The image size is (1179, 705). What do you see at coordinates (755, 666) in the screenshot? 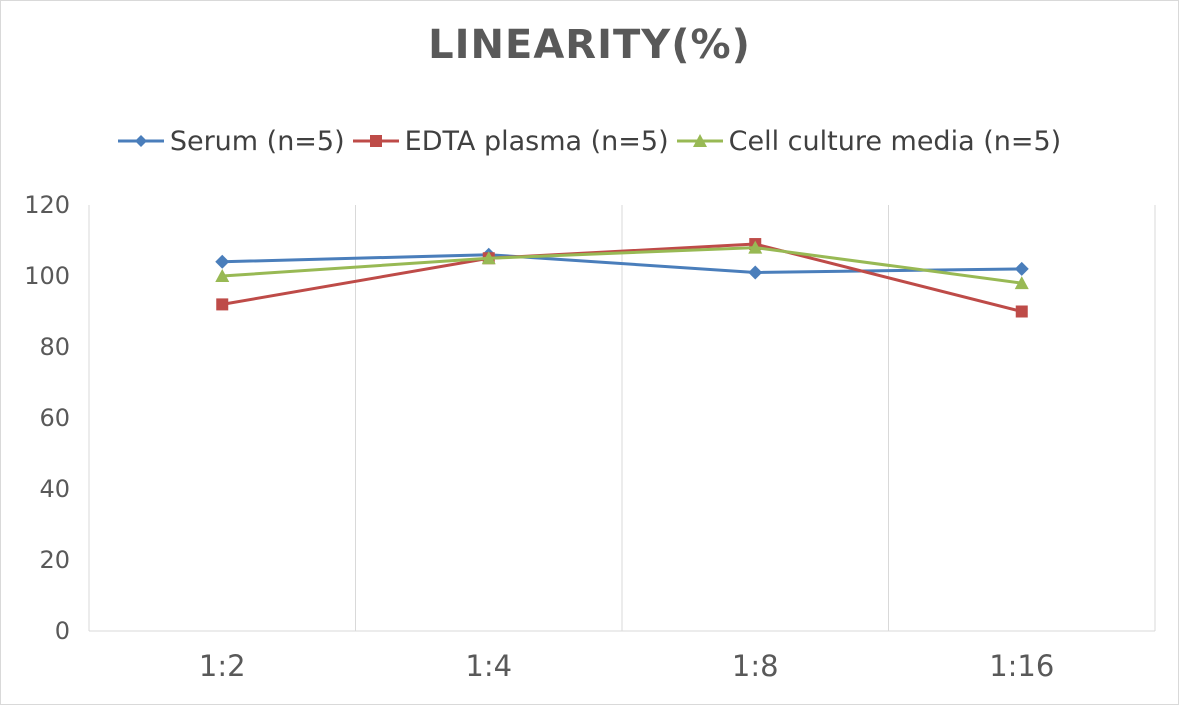
I see `x-tick-label: 1:8` at bounding box center [755, 666].